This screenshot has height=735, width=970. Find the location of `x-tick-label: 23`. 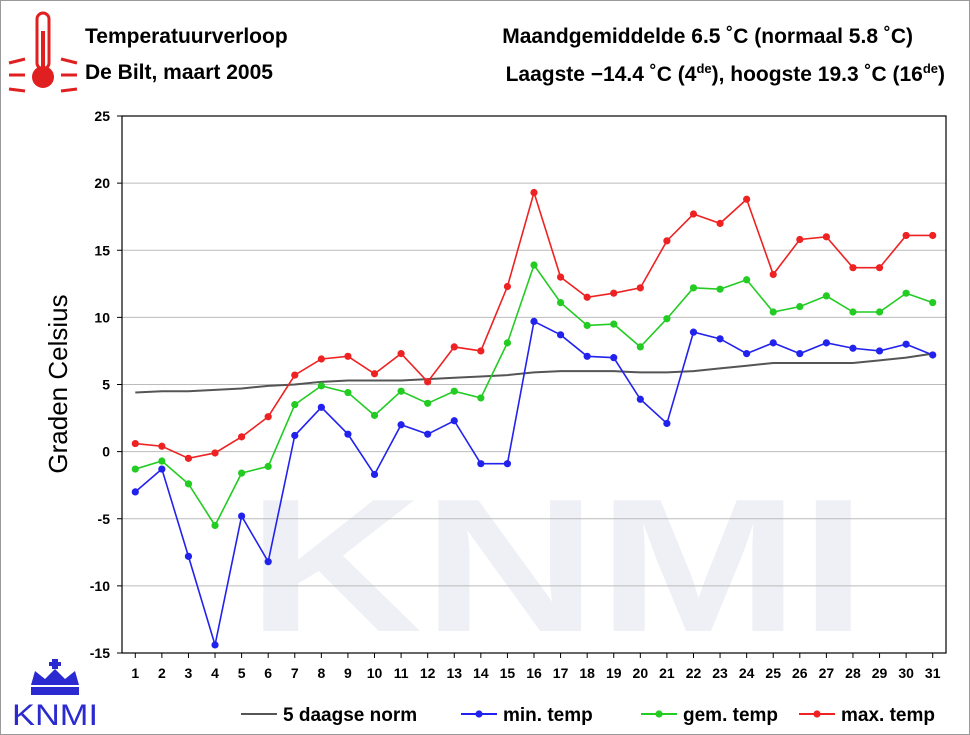

x-tick-label: 23 is located at coordinates (720, 673).